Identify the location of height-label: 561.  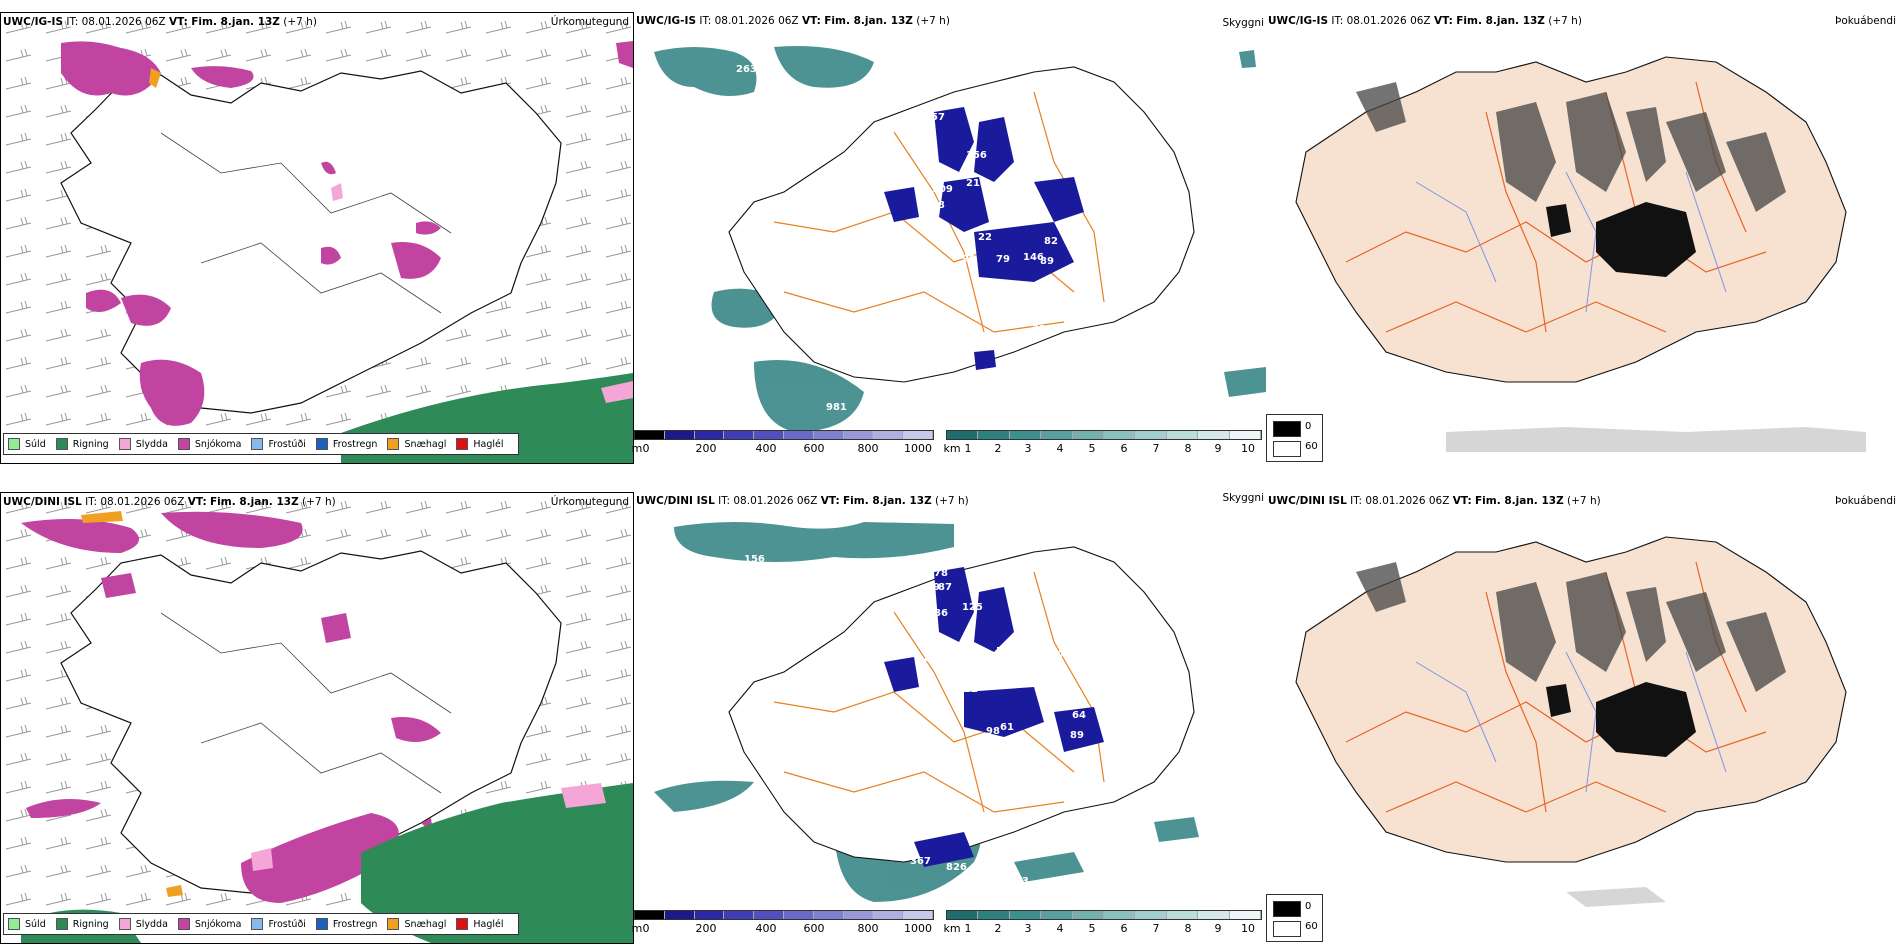
(1108, 137).